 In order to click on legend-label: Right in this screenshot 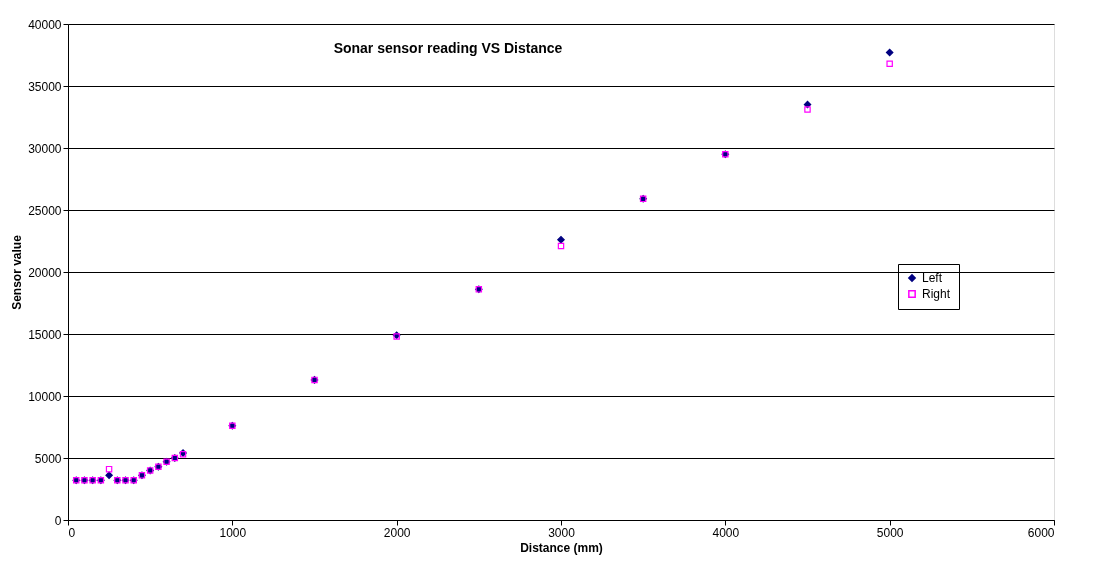, I will do `click(936, 294)`.